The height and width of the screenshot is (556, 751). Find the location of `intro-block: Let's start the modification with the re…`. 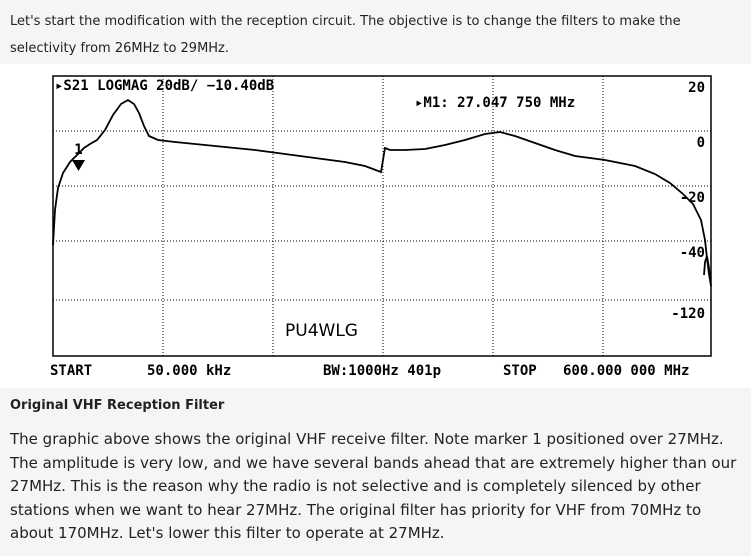

intro-block: Let's start the modification with the re… is located at coordinates (375, 32).